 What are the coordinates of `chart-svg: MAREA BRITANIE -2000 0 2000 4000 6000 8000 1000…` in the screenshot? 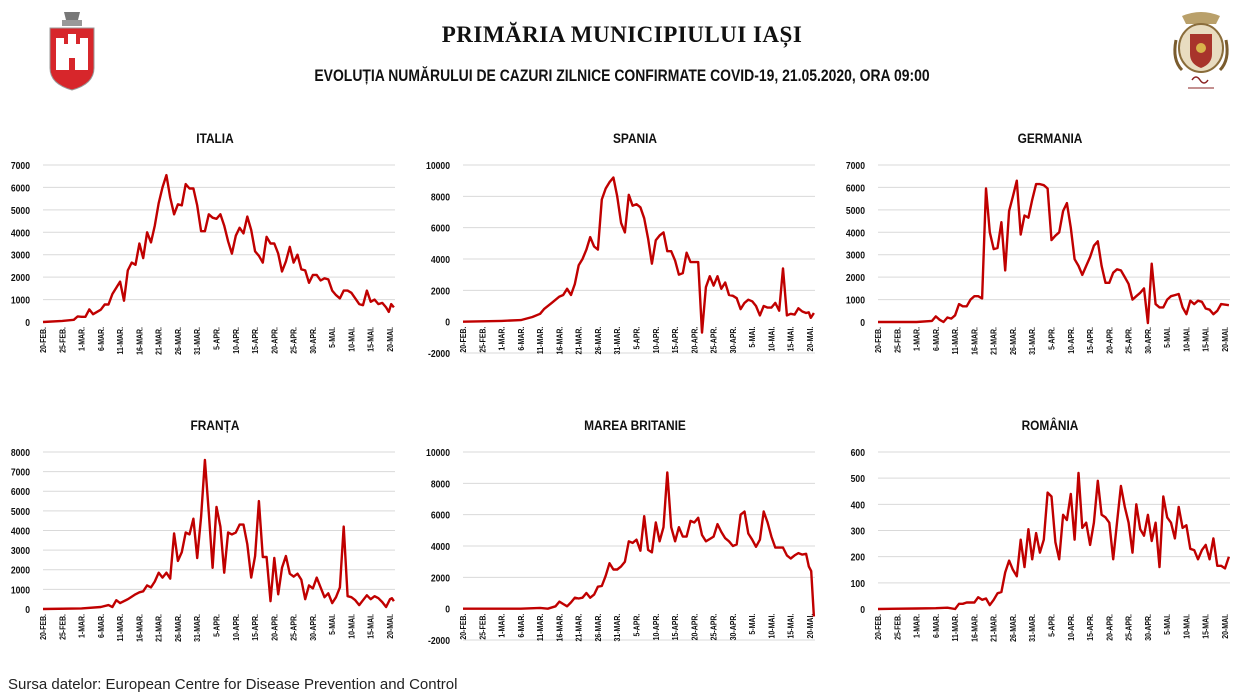 It's located at (621, 532).